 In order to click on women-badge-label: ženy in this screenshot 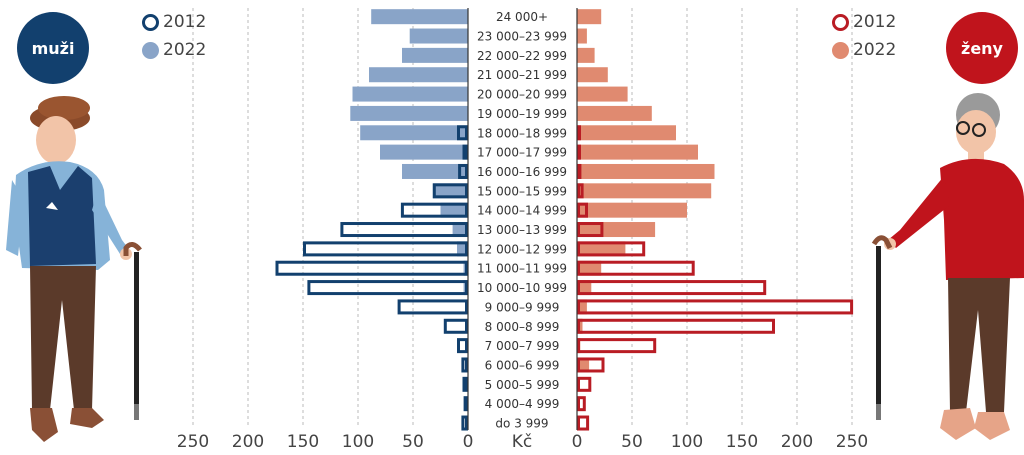, I will do `click(982, 48)`.